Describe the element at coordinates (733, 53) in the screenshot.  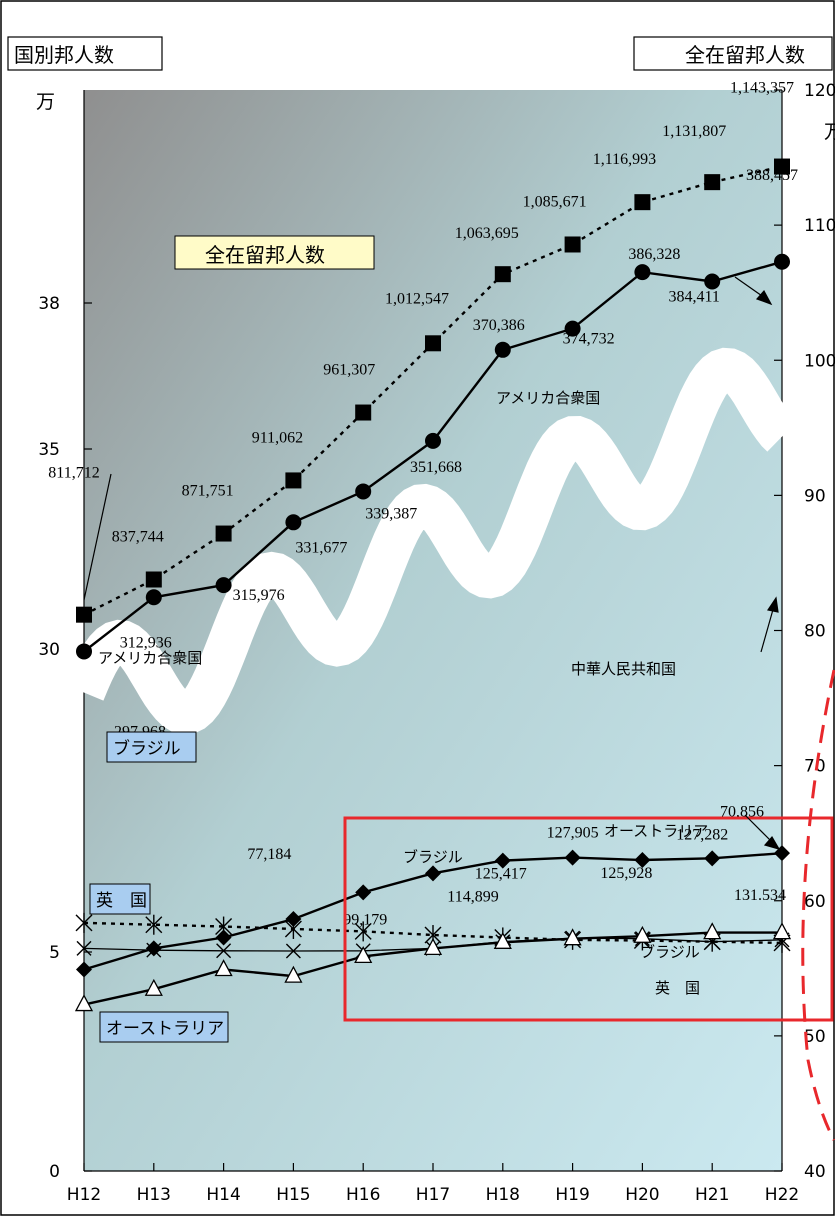
I see `right-title-box` at that location.